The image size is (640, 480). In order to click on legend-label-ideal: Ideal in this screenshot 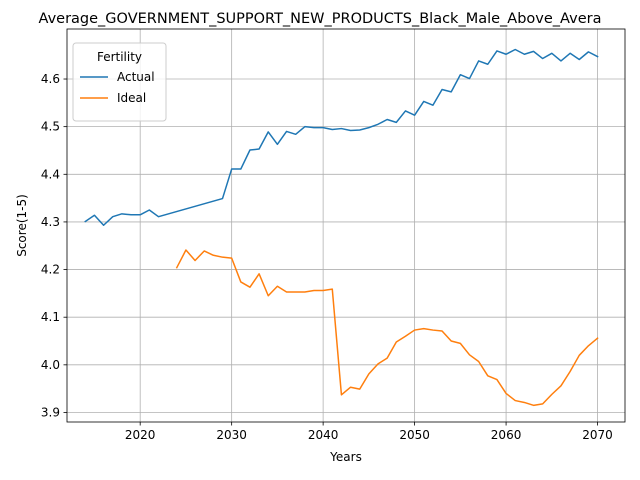, I will do `click(131, 98)`.